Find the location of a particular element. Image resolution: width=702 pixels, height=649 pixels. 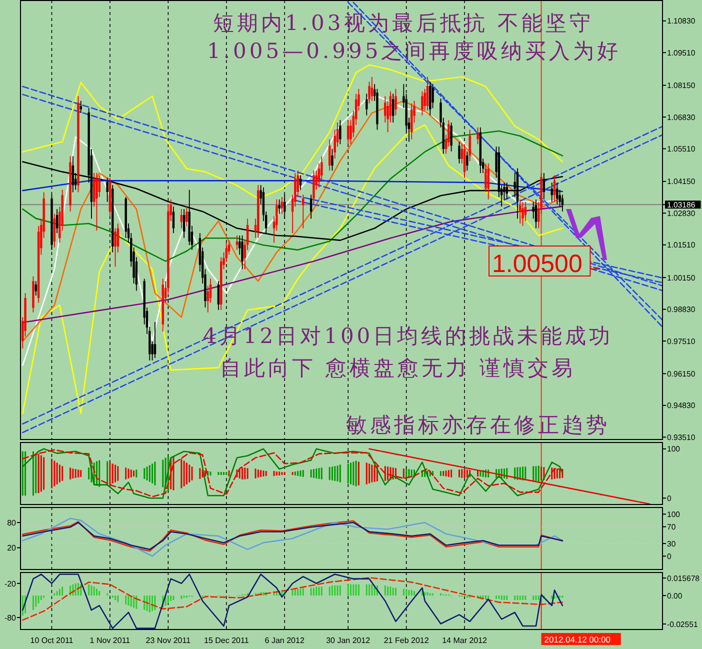

y2-tick-label: -80 is located at coordinates (10, 617).